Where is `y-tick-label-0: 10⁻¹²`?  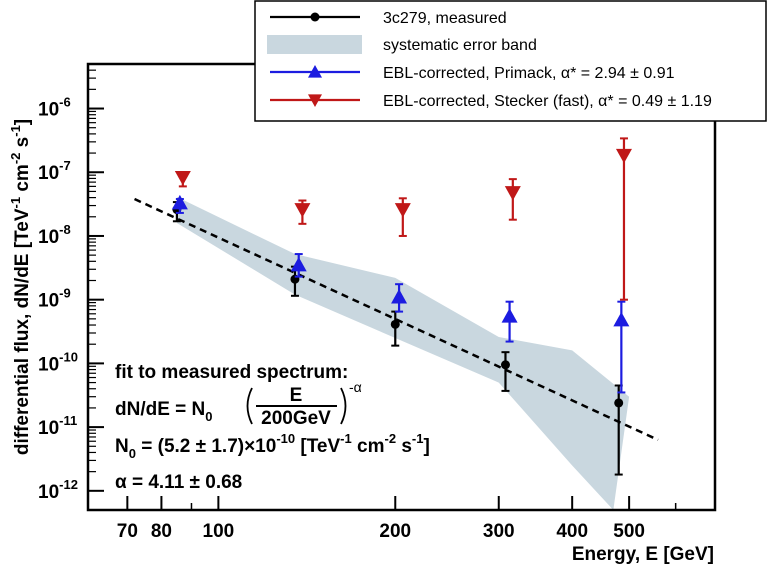 y-tick-label-0: 10⁻¹² is located at coordinates (58, 490).